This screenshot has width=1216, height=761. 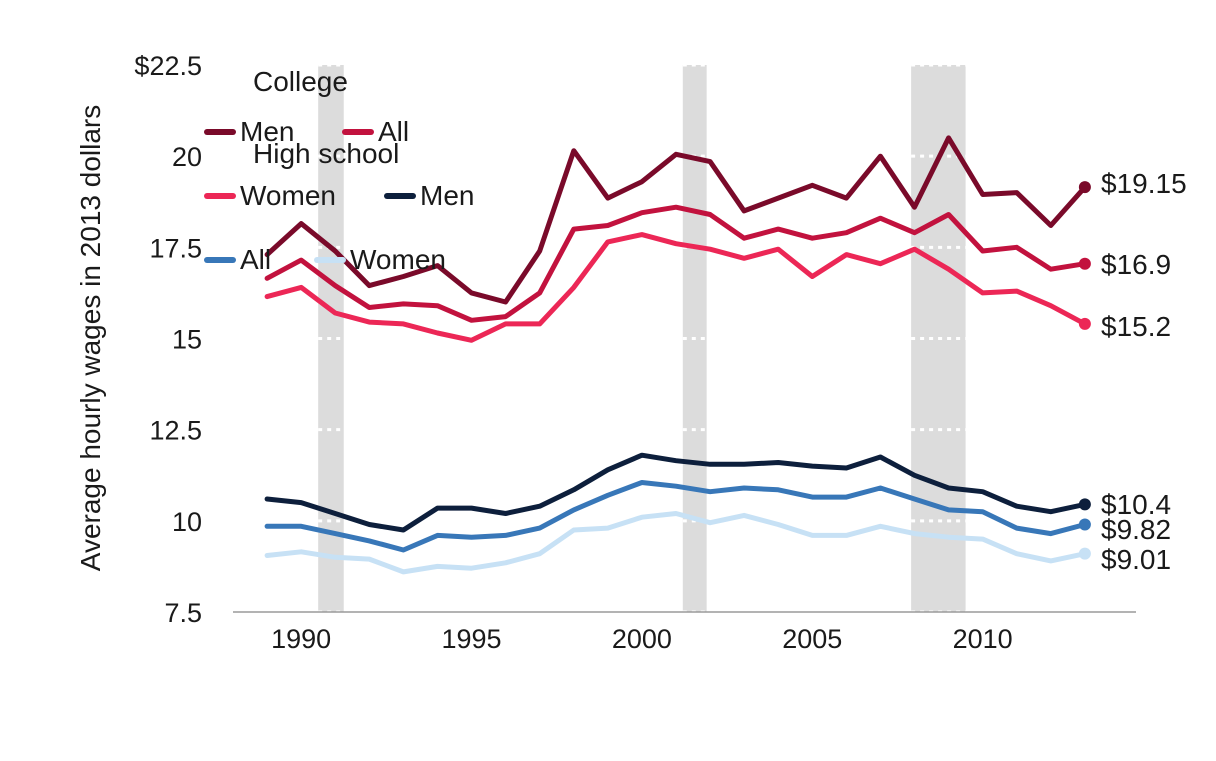 I want to click on series-end-label: $15.2, so click(x=1136, y=326).